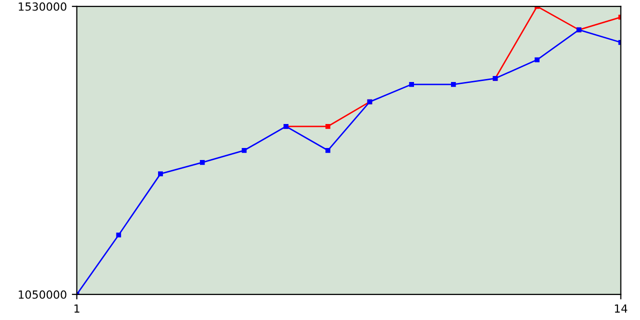 The image size is (640, 320). I want to click on y-tick-label: 1530000, so click(42, 6).